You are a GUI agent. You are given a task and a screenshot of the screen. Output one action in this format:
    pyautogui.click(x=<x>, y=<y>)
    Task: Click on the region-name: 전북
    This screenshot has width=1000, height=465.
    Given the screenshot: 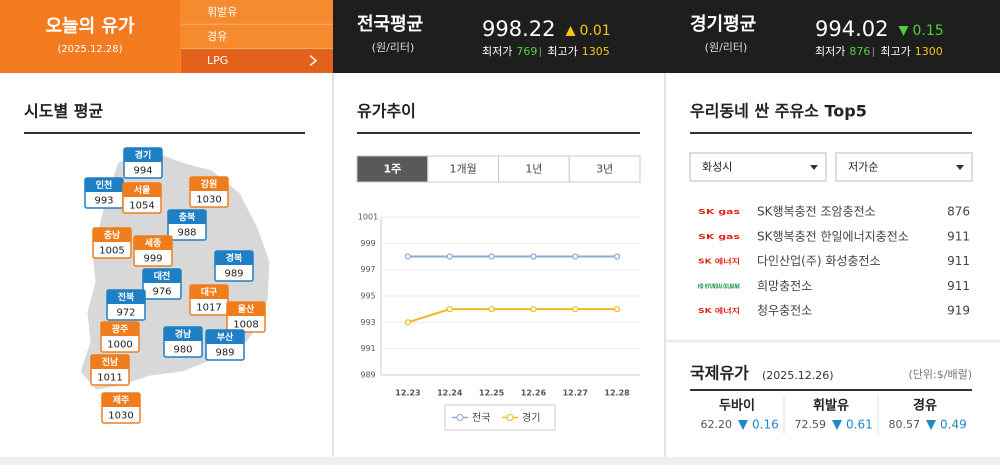 What is the action you would take?
    pyautogui.click(x=126, y=297)
    